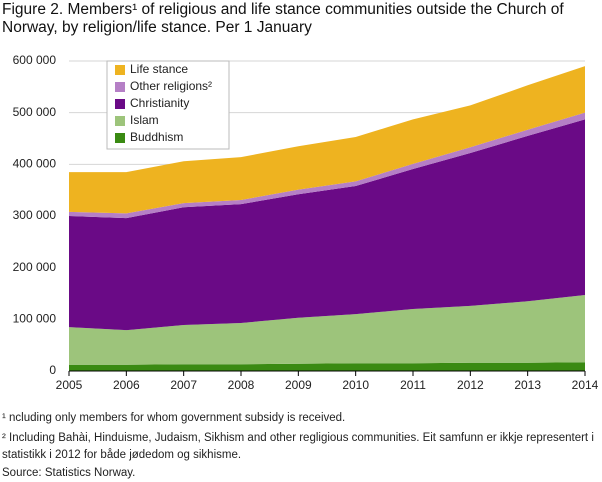 The image size is (602, 482). What do you see at coordinates (183, 385) in the screenshot?
I see `x-tick-label: 2007` at bounding box center [183, 385].